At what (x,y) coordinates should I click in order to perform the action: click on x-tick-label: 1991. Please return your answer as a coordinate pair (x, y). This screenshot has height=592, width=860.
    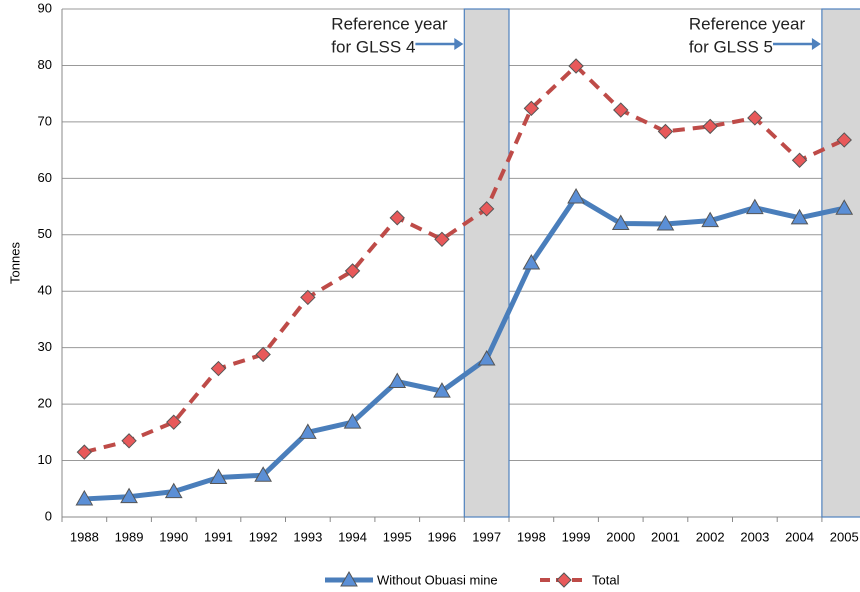
    Looking at the image, I should click on (218, 536).